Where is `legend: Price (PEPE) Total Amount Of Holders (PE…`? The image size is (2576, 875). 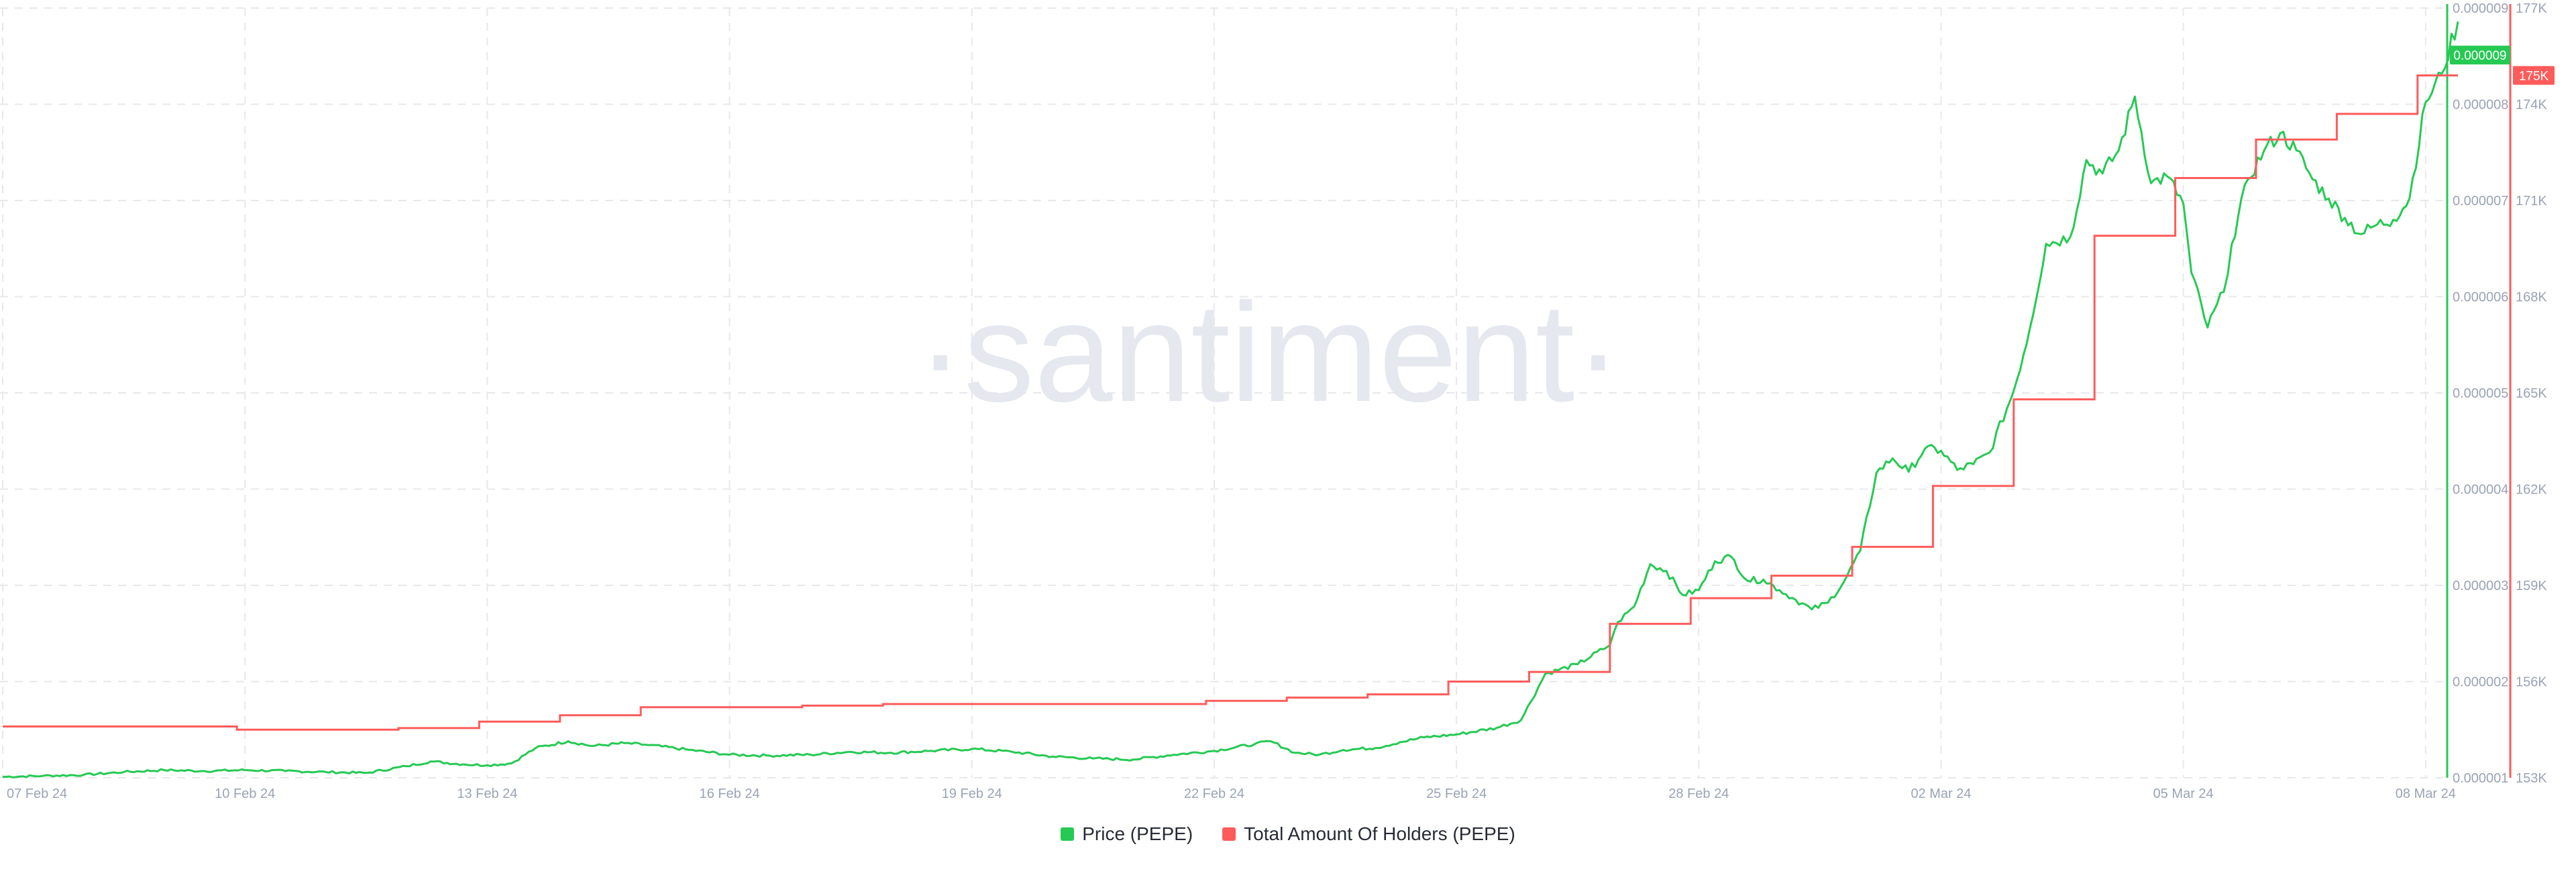
legend: Price (PEPE) Total Amount Of Holders (PE… is located at coordinates (1288, 834).